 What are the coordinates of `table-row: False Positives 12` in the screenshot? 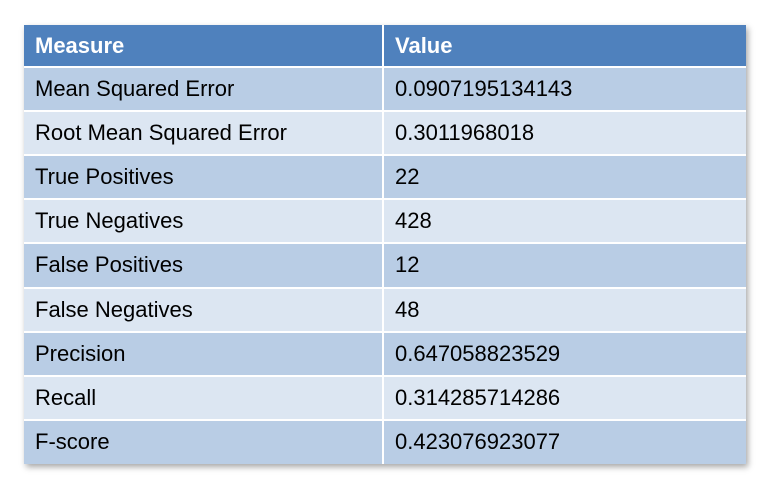 It's located at (385, 266).